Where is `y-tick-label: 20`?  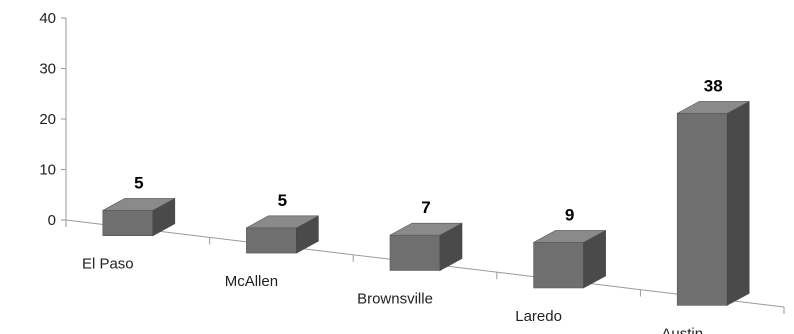
y-tick-label: 20 is located at coordinates (47, 119).